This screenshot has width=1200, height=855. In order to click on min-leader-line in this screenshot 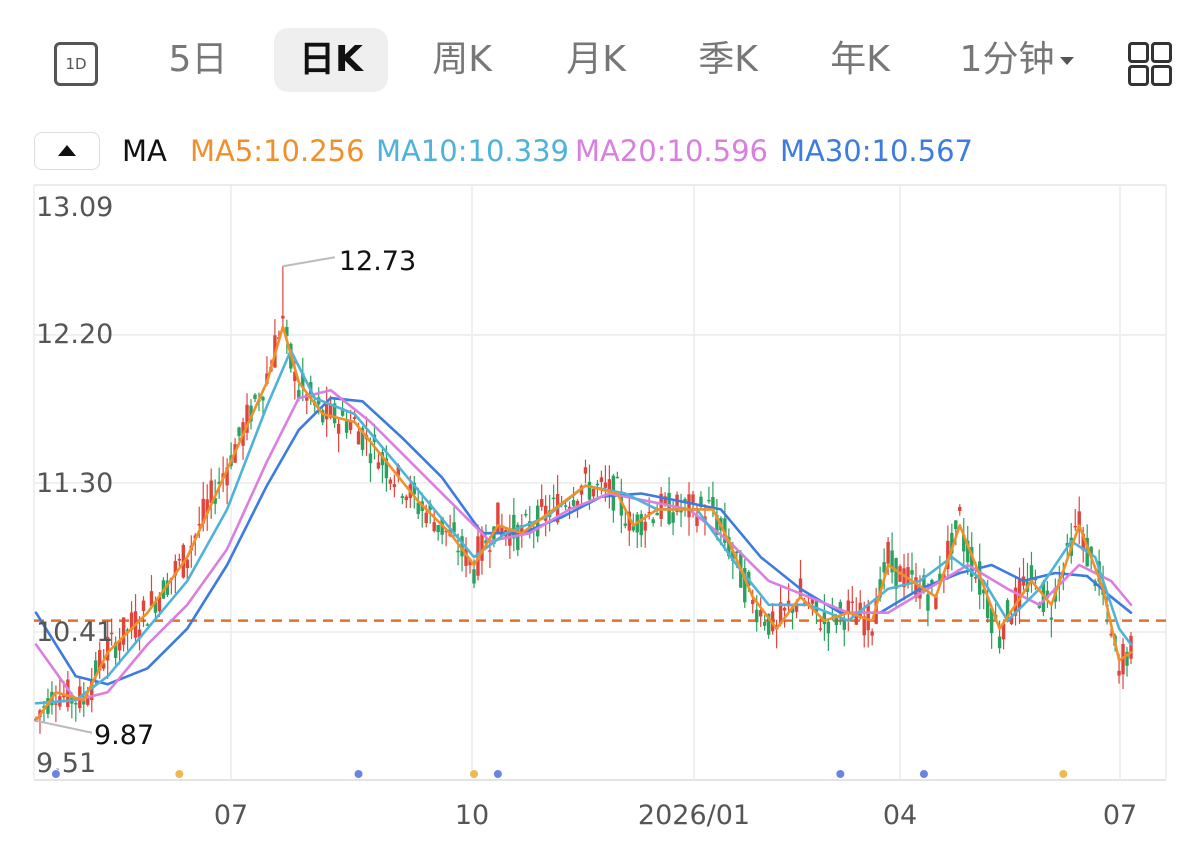, I will do `click(64, 726)`.